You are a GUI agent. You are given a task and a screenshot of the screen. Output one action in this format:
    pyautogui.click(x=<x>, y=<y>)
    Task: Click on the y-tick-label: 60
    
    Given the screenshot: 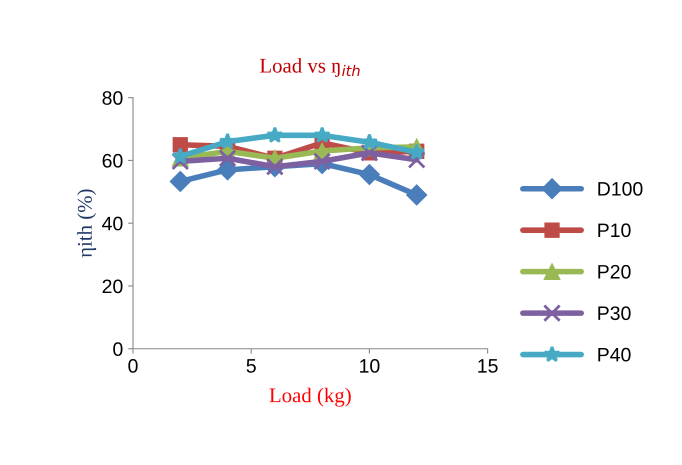 What is the action you would take?
    pyautogui.click(x=112, y=161)
    